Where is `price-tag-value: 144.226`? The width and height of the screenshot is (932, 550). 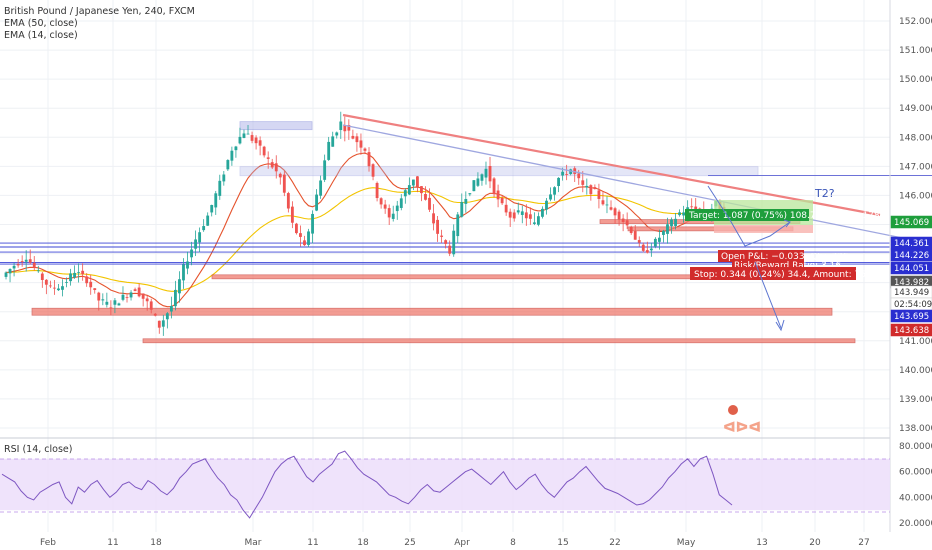 price-tag-value: 144.226 is located at coordinates (911, 256).